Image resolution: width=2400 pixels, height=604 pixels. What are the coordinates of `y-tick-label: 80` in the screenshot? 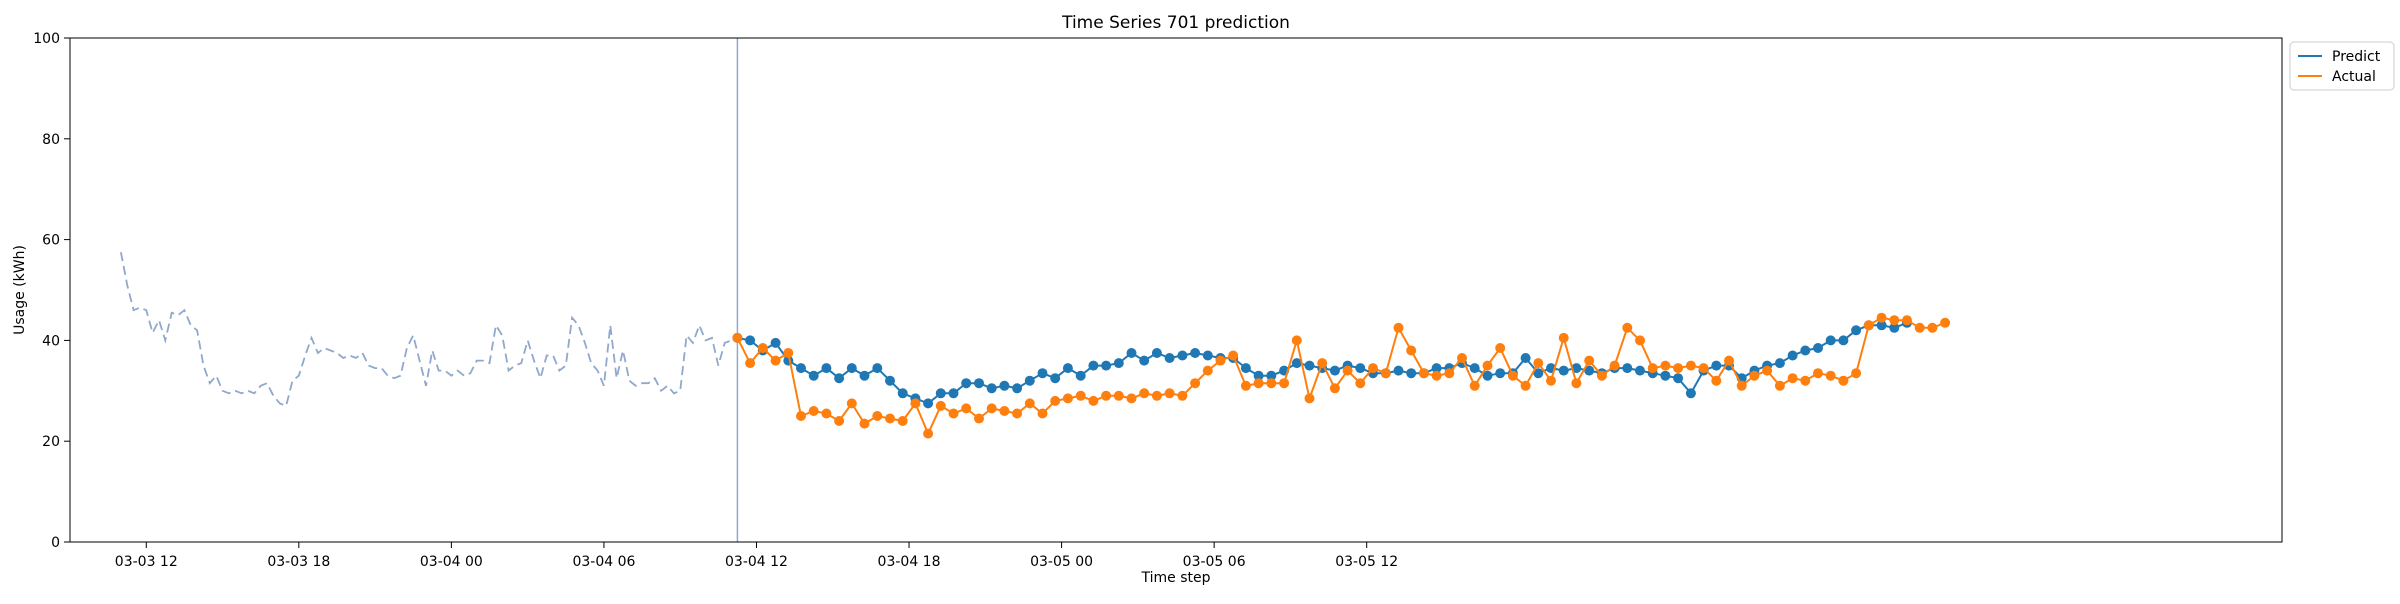 It's located at (51, 140).